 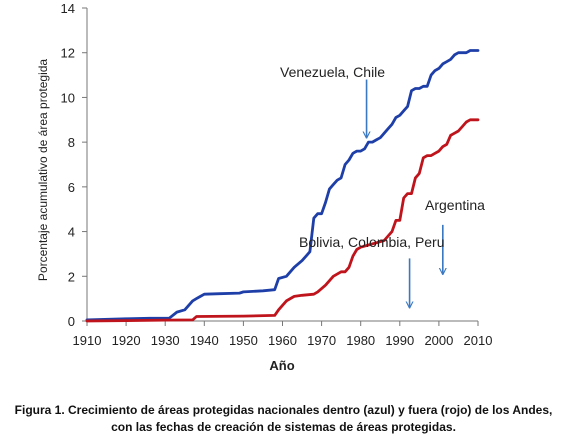 What do you see at coordinates (43, 170) in the screenshot?
I see `y-axis-title: Porcentaje acumulativo de área protegida` at bounding box center [43, 170].